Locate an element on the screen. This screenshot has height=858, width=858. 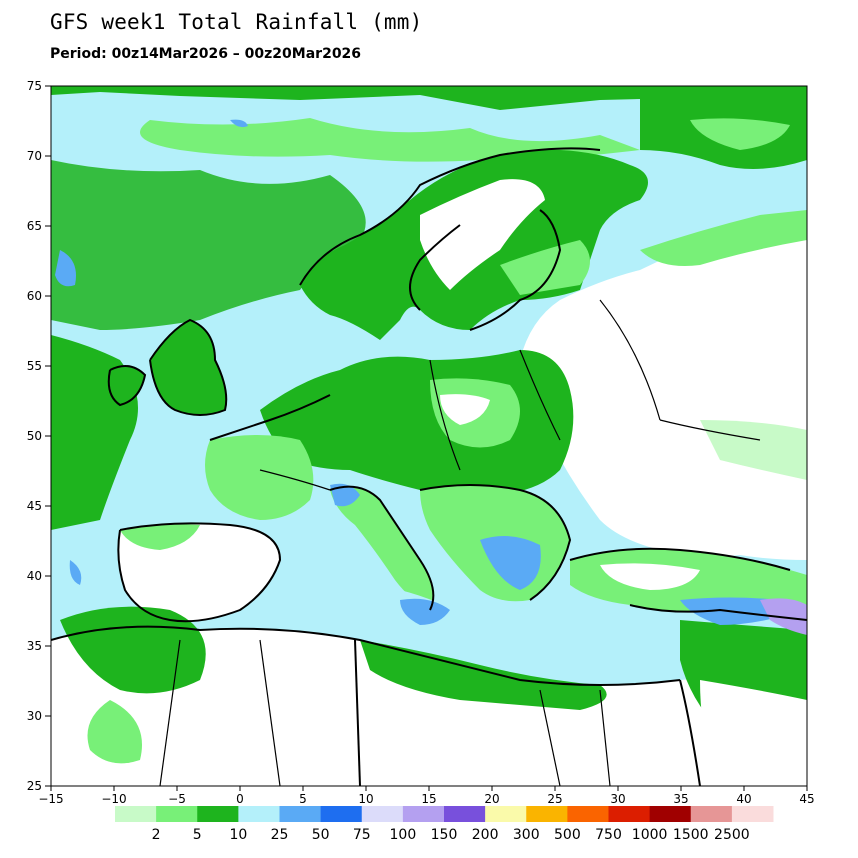
colorbar-label: 150 is located at coordinates (444, 835).